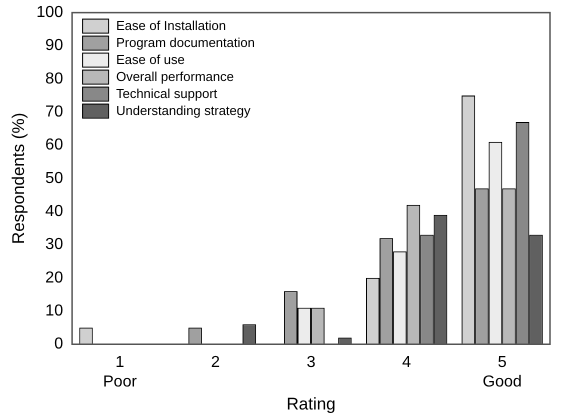  Describe the element at coordinates (54, 277) in the screenshot. I see `y-tick-label: 20` at that location.